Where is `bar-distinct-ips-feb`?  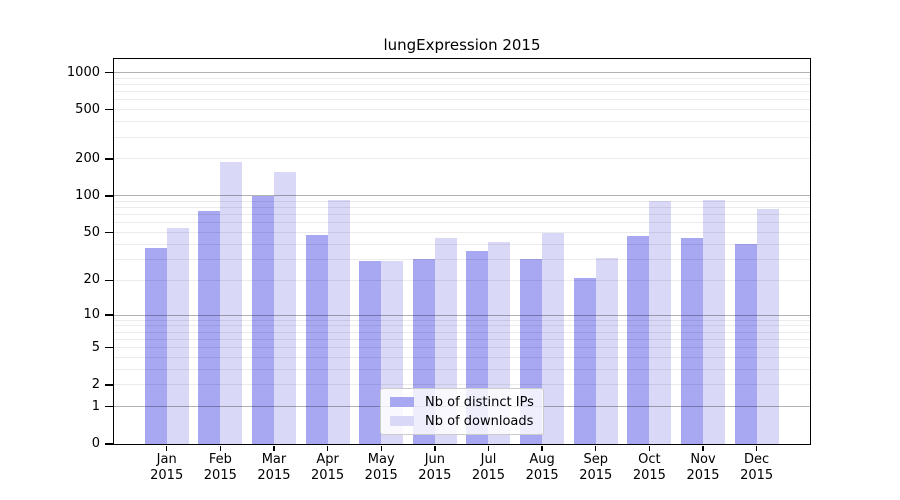
bar-distinct-ips-feb is located at coordinates (209, 327).